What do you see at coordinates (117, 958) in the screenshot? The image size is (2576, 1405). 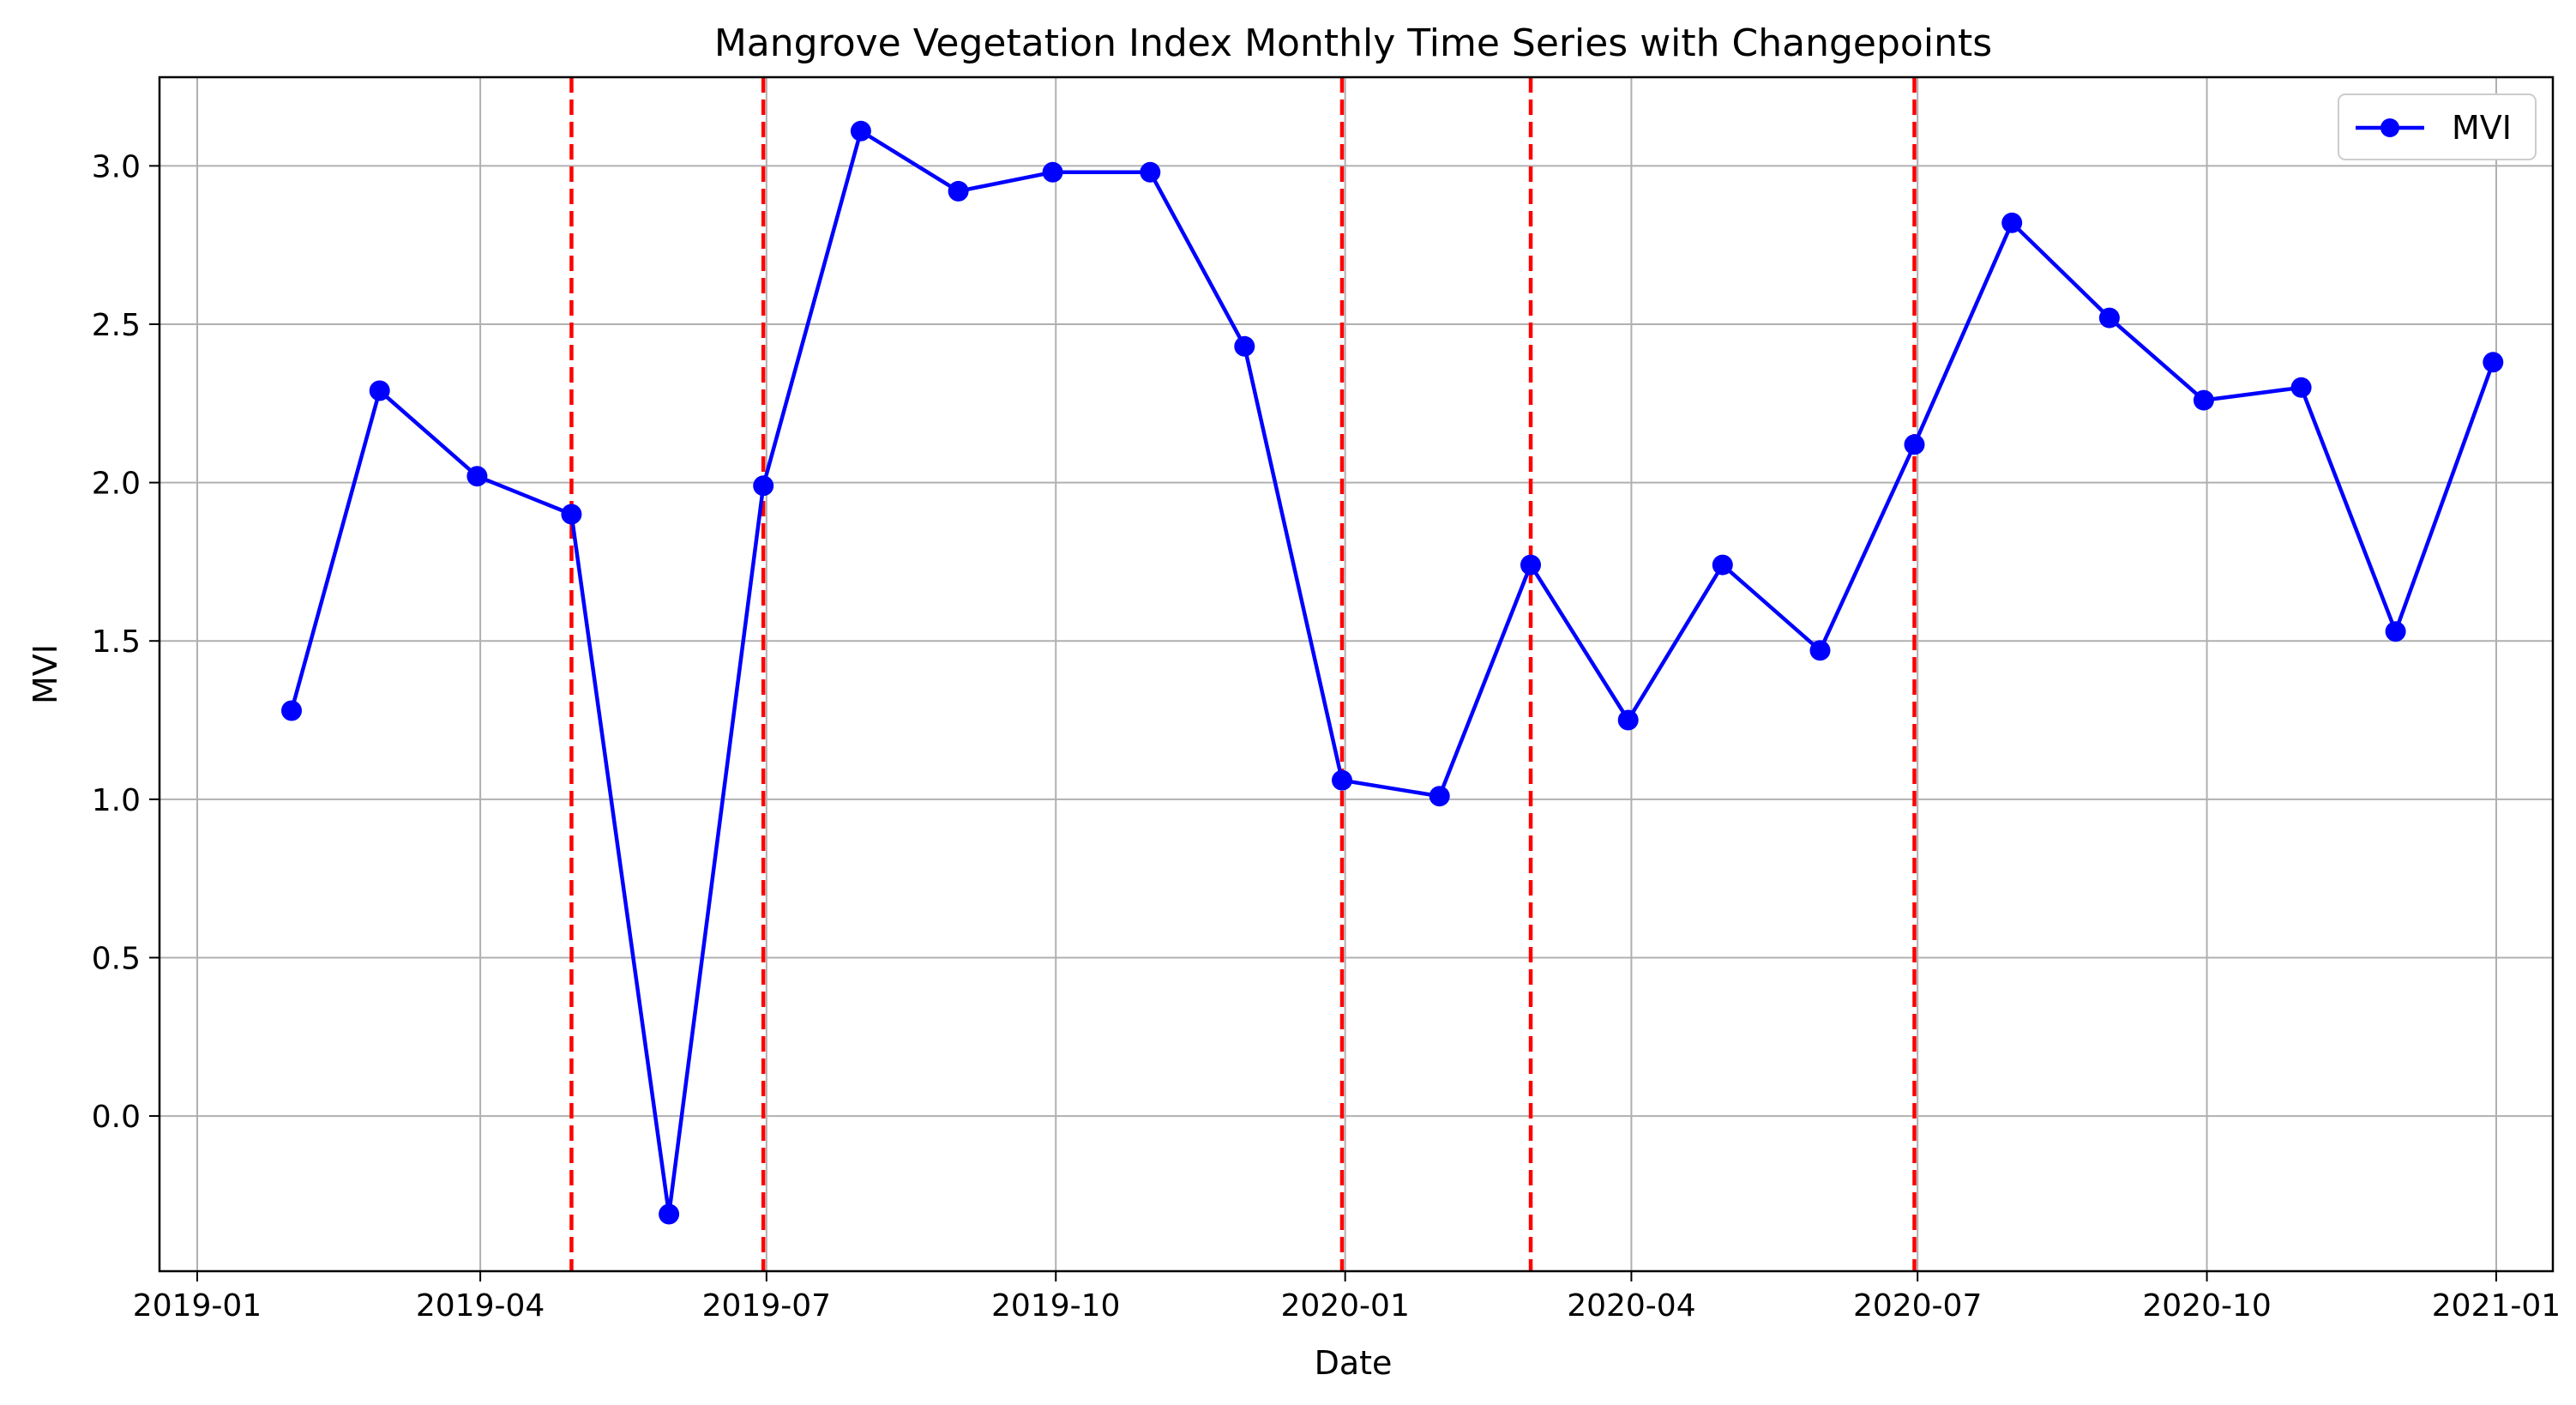 I see `y-tick-label: 0.5` at bounding box center [117, 958].